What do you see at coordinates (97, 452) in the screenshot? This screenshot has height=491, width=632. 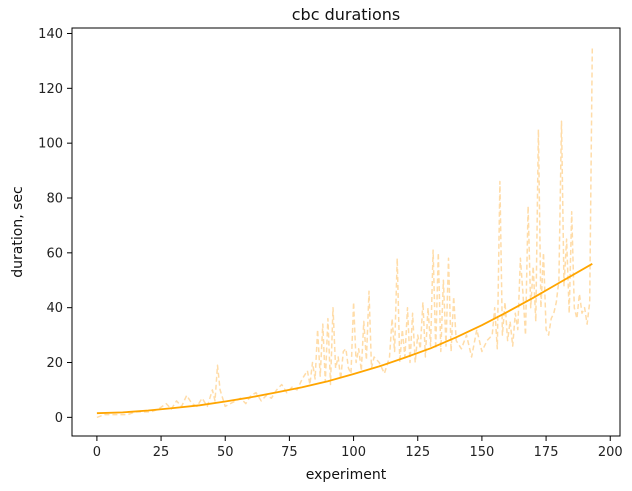 I see `x-tick-label: 0` at bounding box center [97, 452].